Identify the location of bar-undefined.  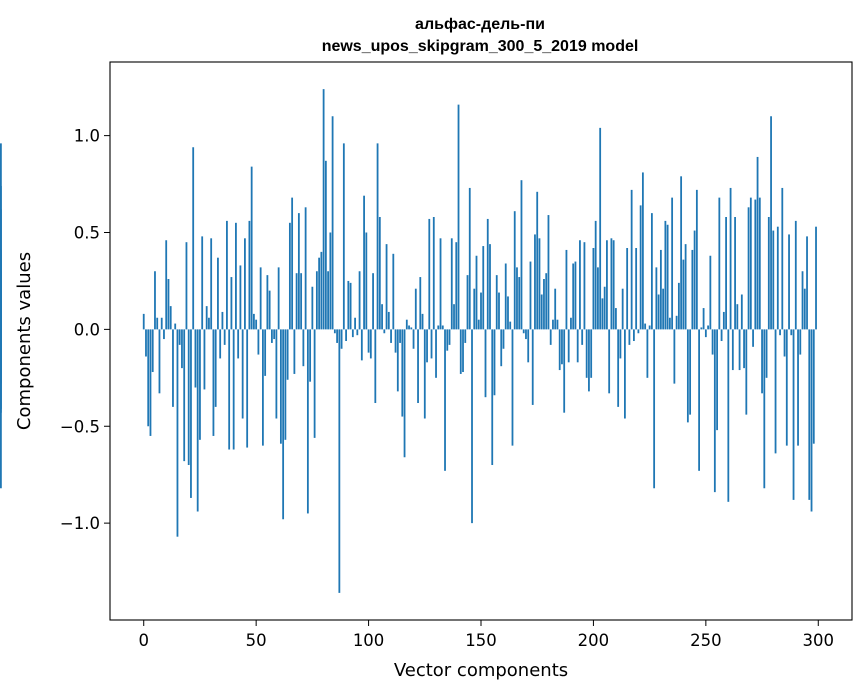
(1, 371).